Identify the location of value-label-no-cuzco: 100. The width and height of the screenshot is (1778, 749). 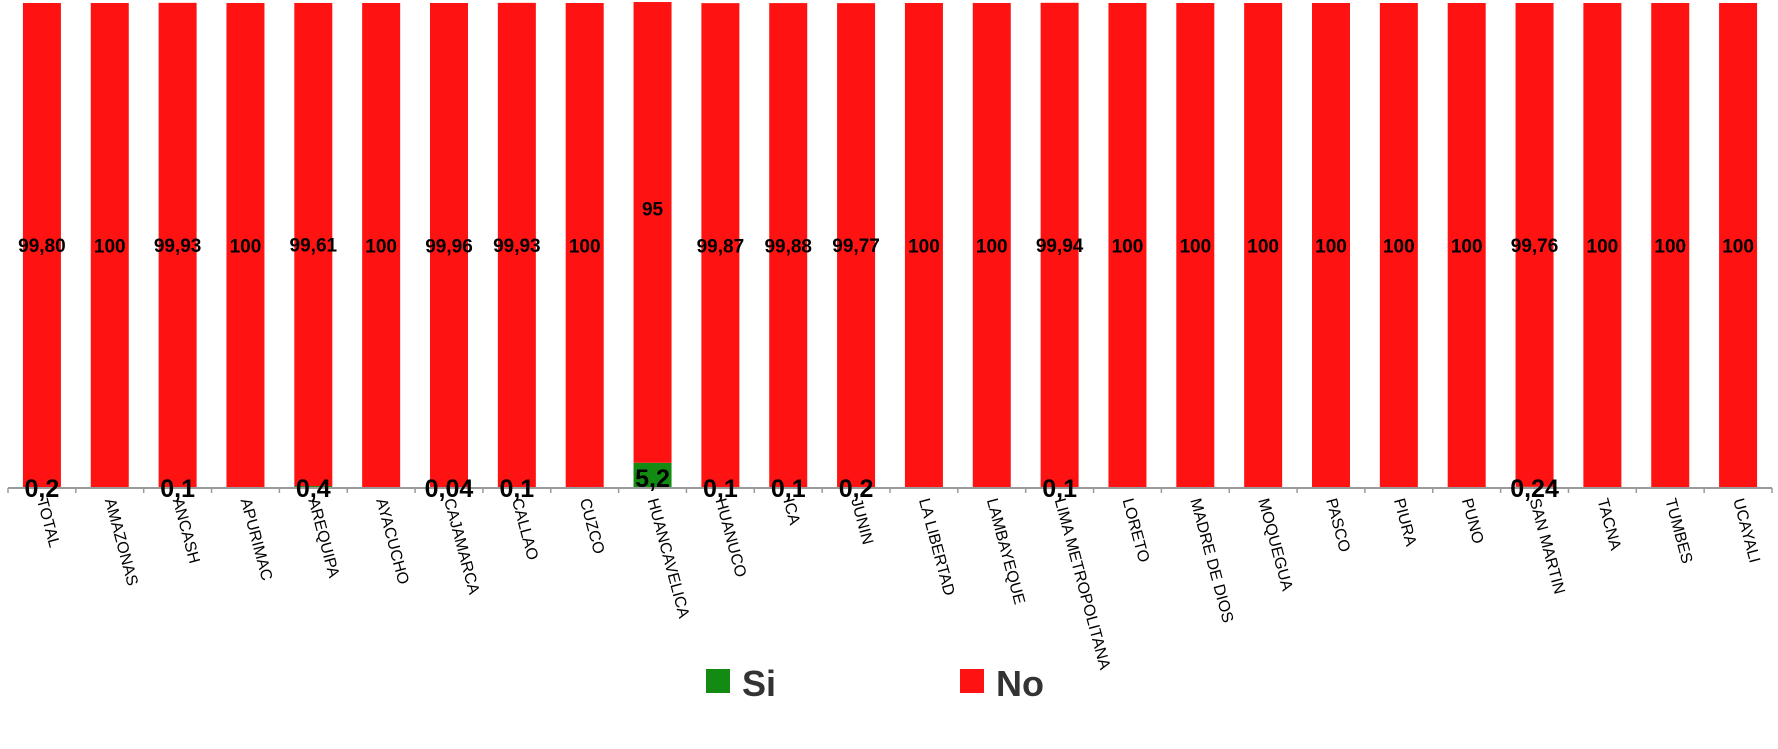
(585, 247).